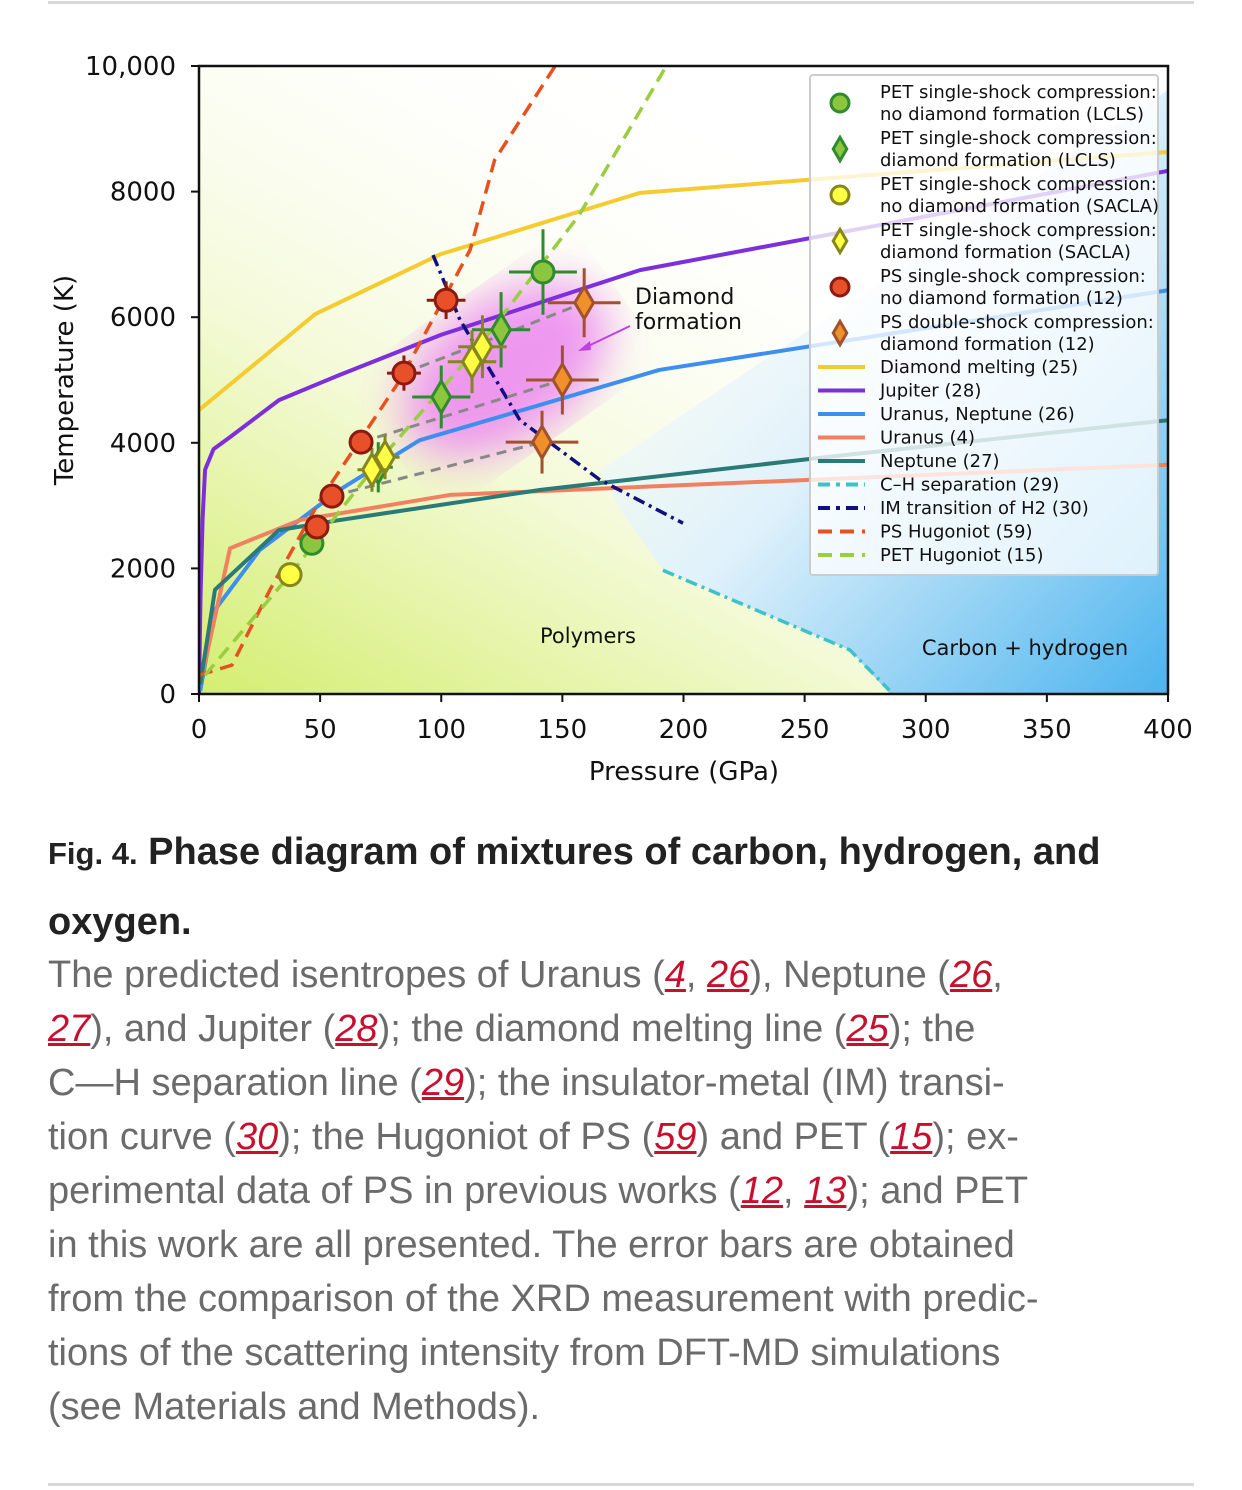 Image resolution: width=1242 pixels, height=1490 pixels. Describe the element at coordinates (1005, 252) in the screenshot. I see `legend-label: diamond formation (SACLA)` at that location.